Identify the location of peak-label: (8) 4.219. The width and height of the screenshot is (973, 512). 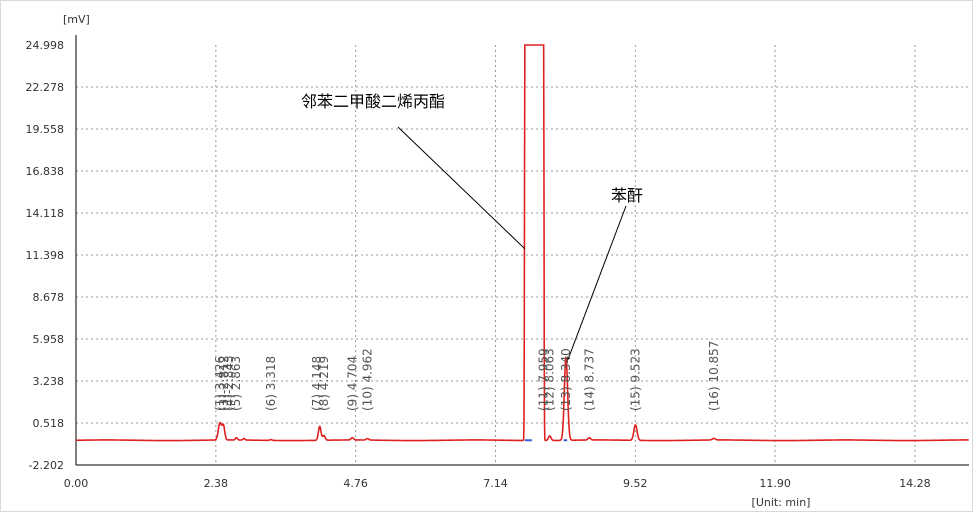
(324, 383).